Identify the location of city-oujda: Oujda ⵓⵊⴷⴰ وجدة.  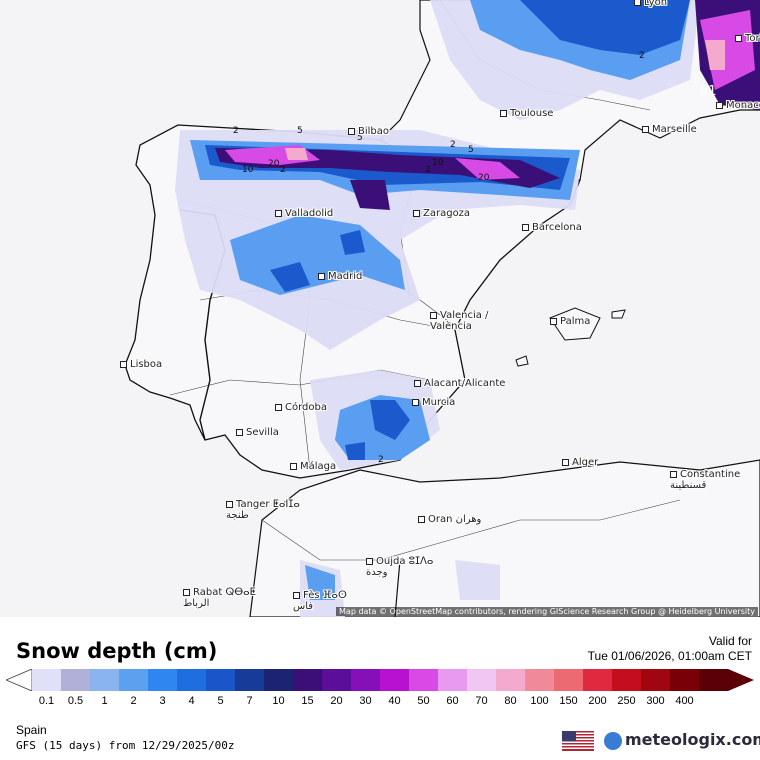
(400, 567).